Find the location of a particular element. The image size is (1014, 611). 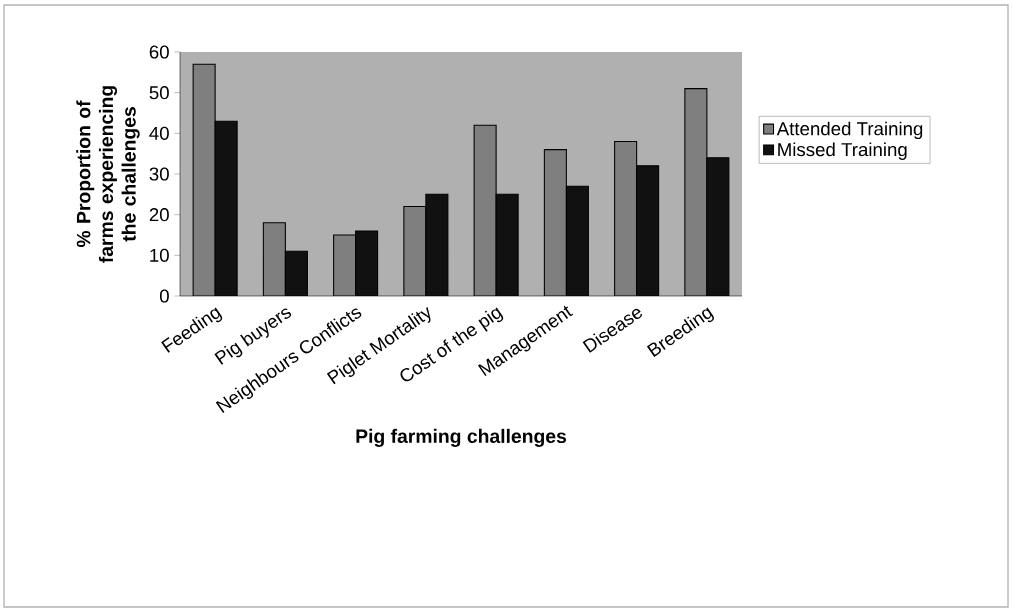

y-tick-label: 20 is located at coordinates (159, 215).